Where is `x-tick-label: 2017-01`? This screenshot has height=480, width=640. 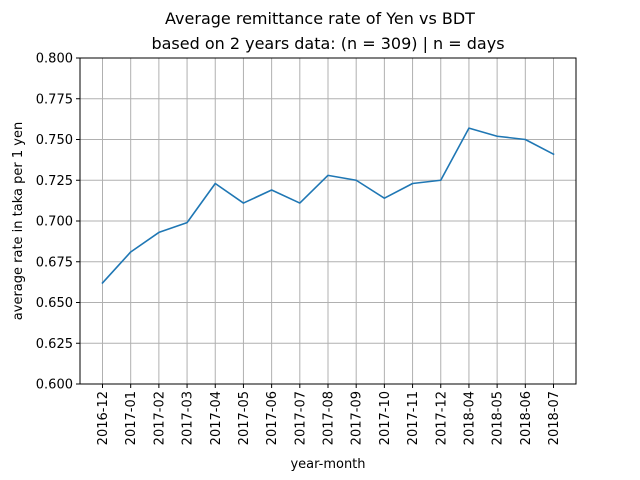
x-tick-label: 2017-01 is located at coordinates (131, 418).